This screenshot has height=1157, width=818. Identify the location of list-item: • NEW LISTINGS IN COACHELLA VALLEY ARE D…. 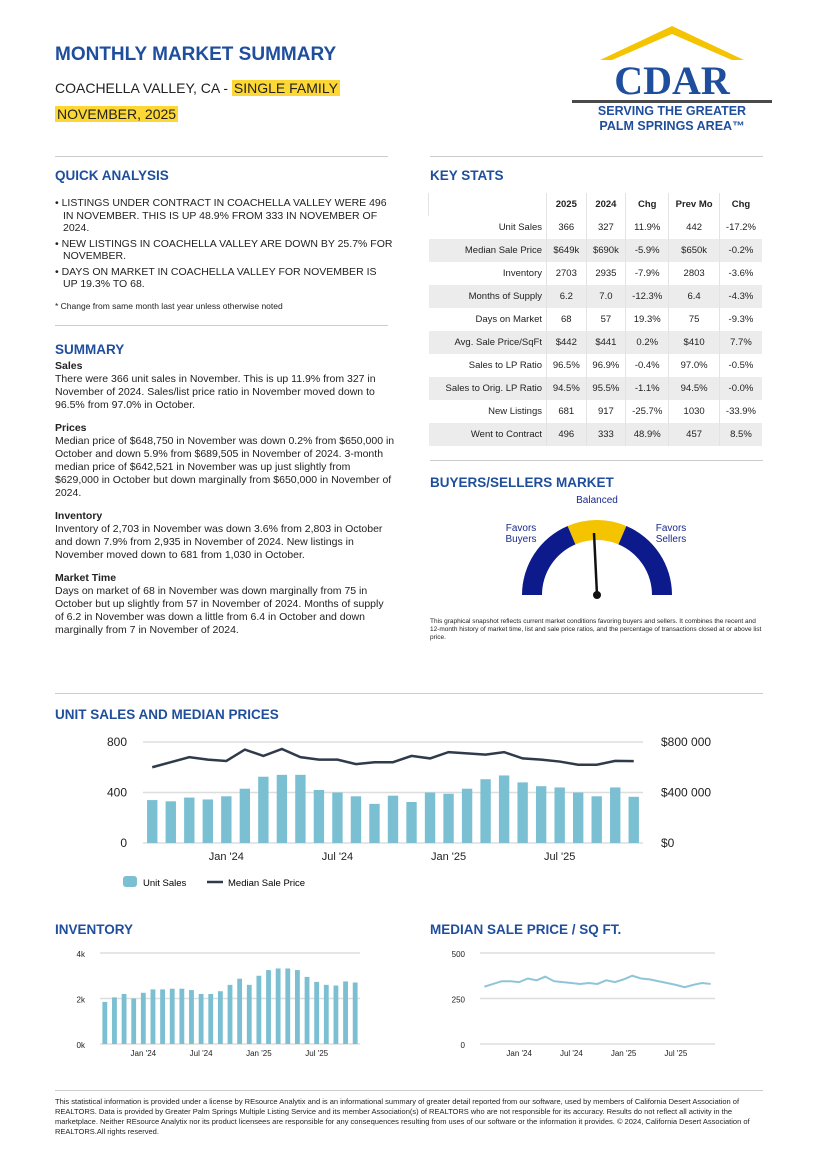
(224, 250).